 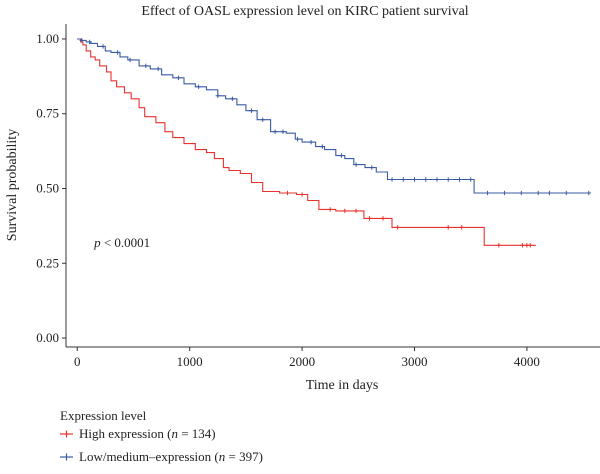 What do you see at coordinates (77, 361) in the screenshot?
I see `x-tick-label: 0` at bounding box center [77, 361].